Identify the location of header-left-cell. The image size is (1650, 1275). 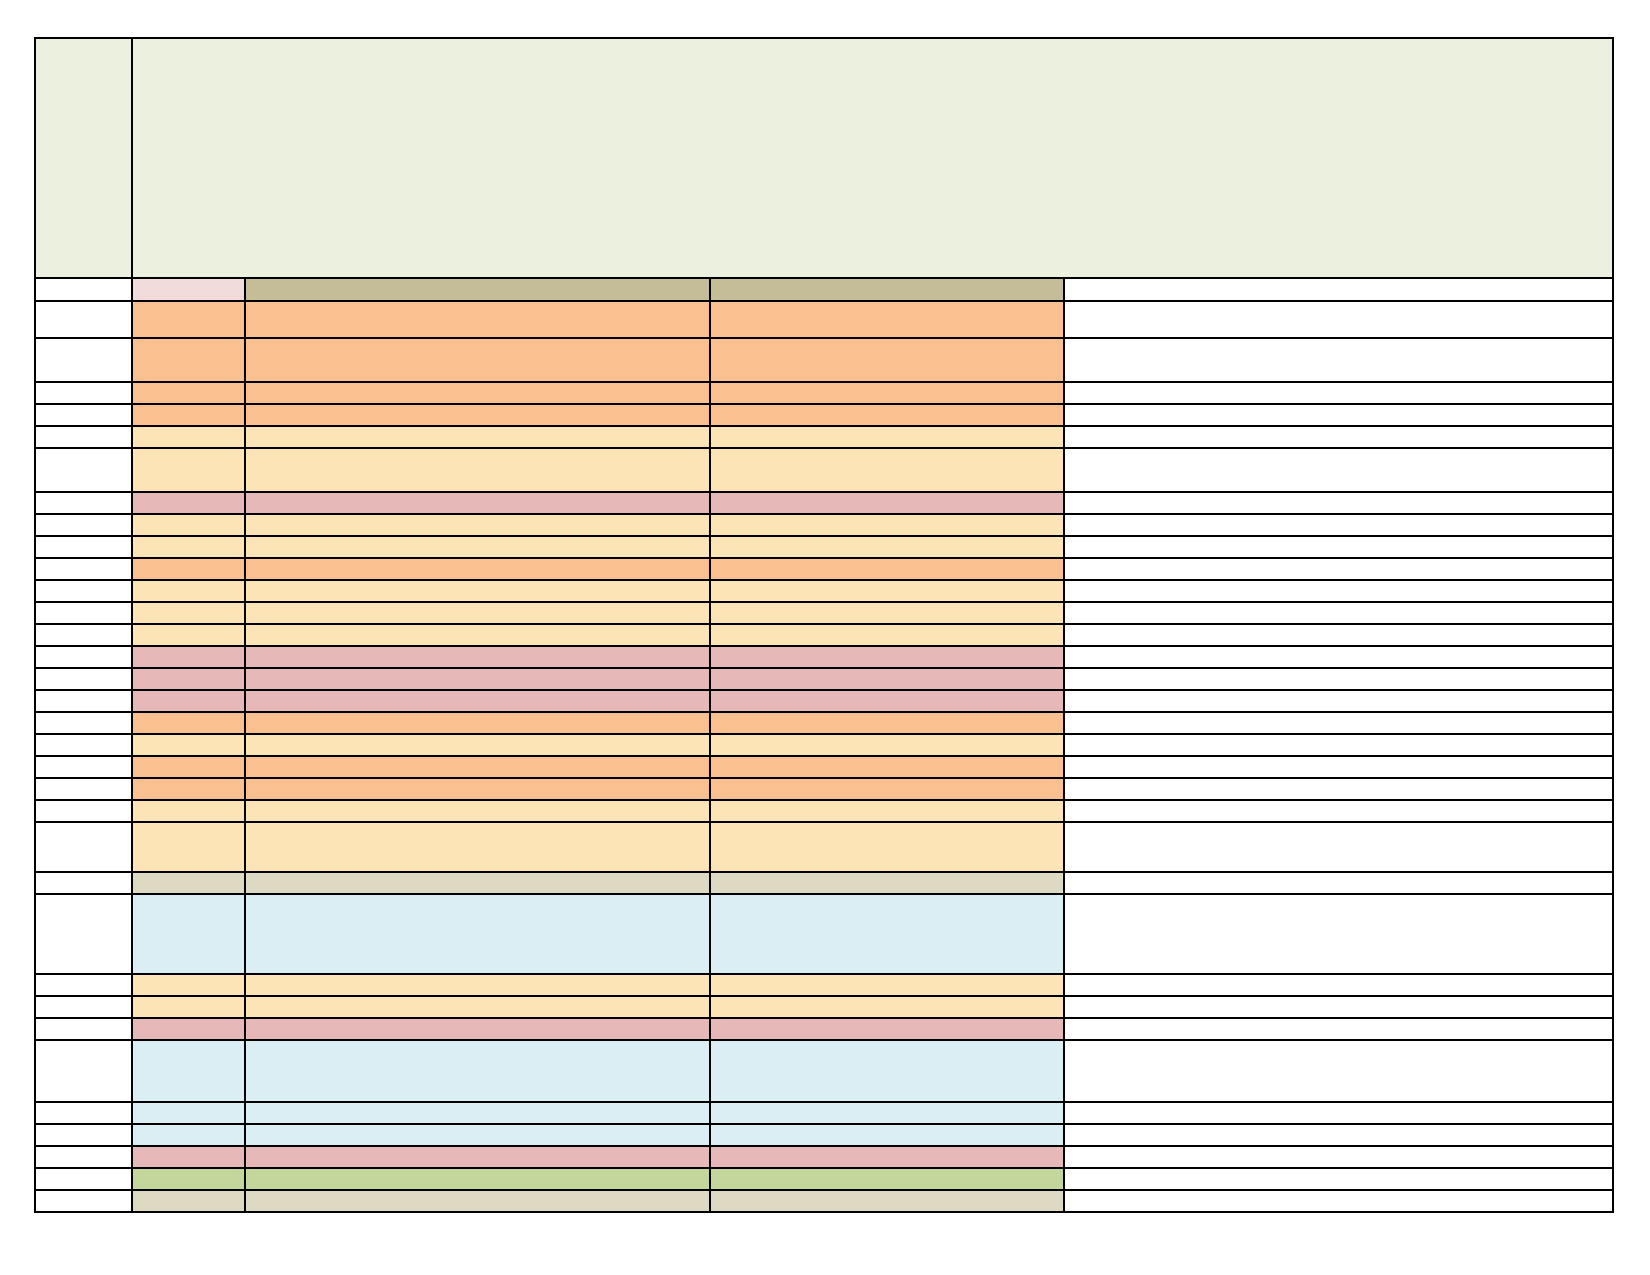
(84, 158).